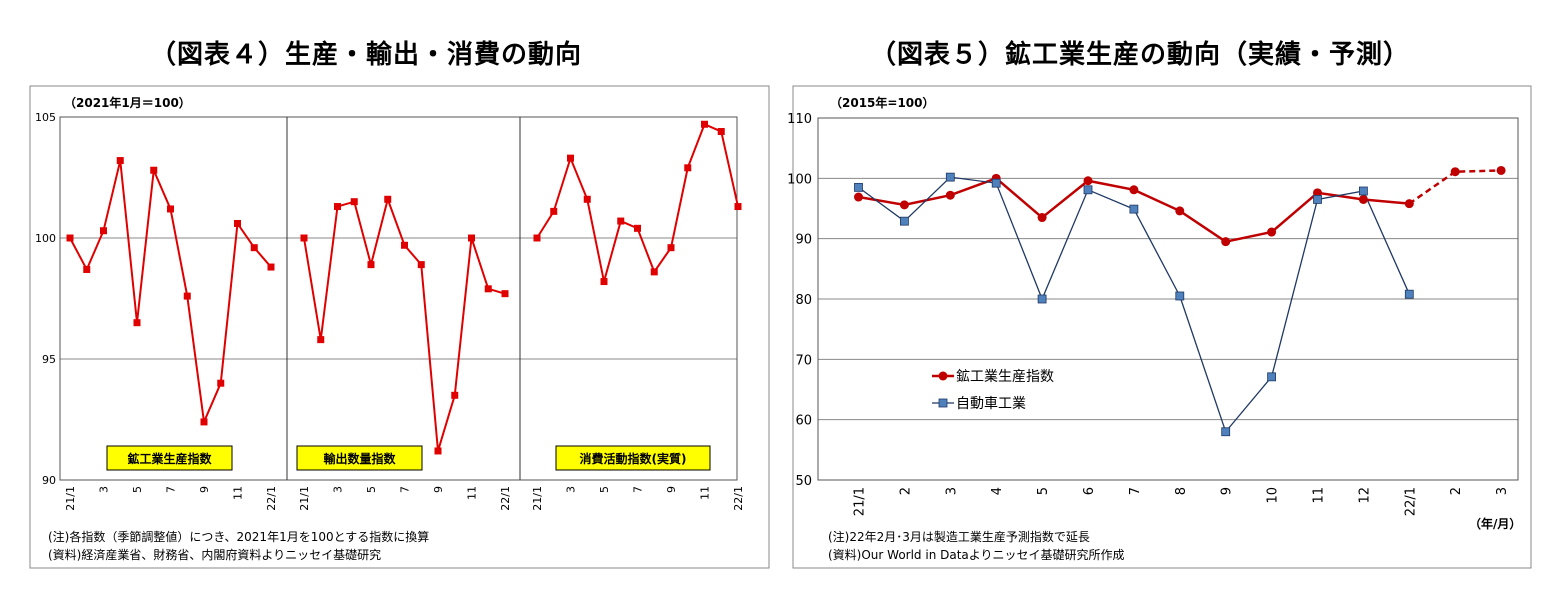 This screenshot has height=598, width=1555. What do you see at coordinates (45, 238) in the screenshot?
I see `figure4-y-tick-label: 100` at bounding box center [45, 238].